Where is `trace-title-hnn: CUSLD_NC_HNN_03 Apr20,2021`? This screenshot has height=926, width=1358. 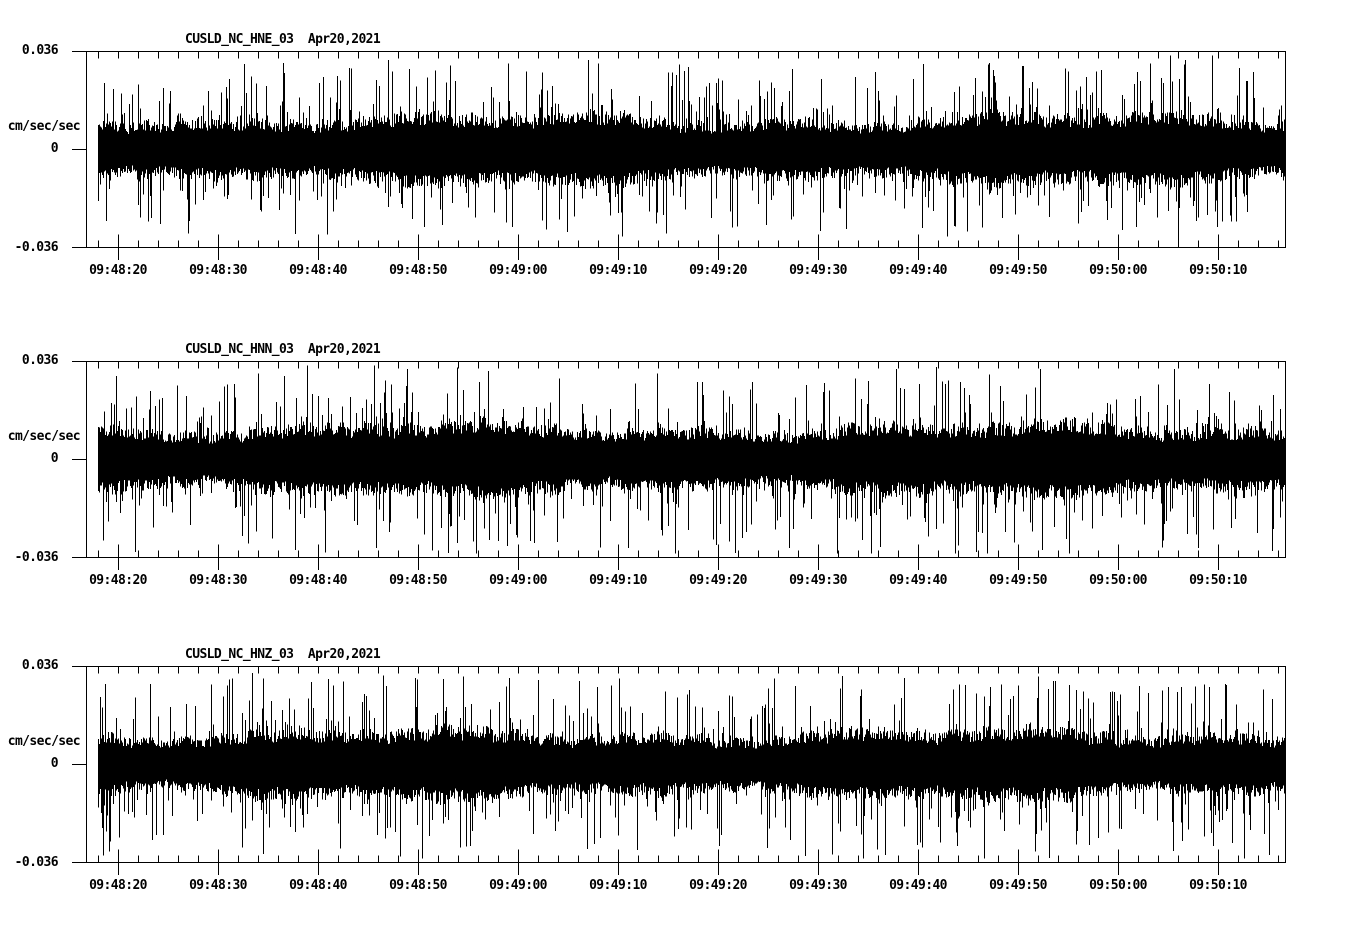 trace-title-hnn: CUSLD_NC_HNN_03 Apr20,2021 is located at coordinates (283, 349).